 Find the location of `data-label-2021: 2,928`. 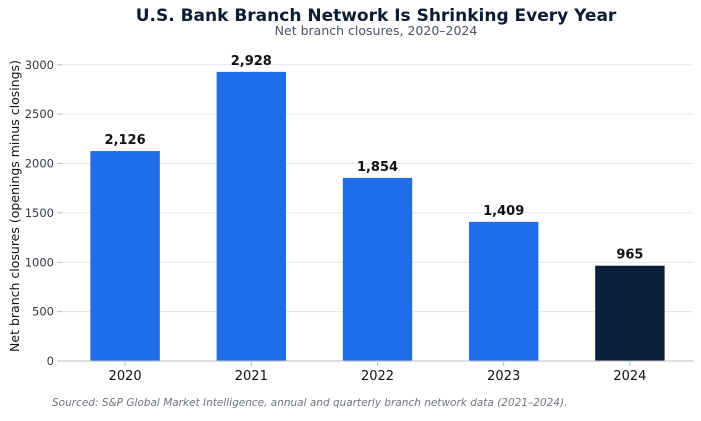

data-label-2021: 2,928 is located at coordinates (251, 61).